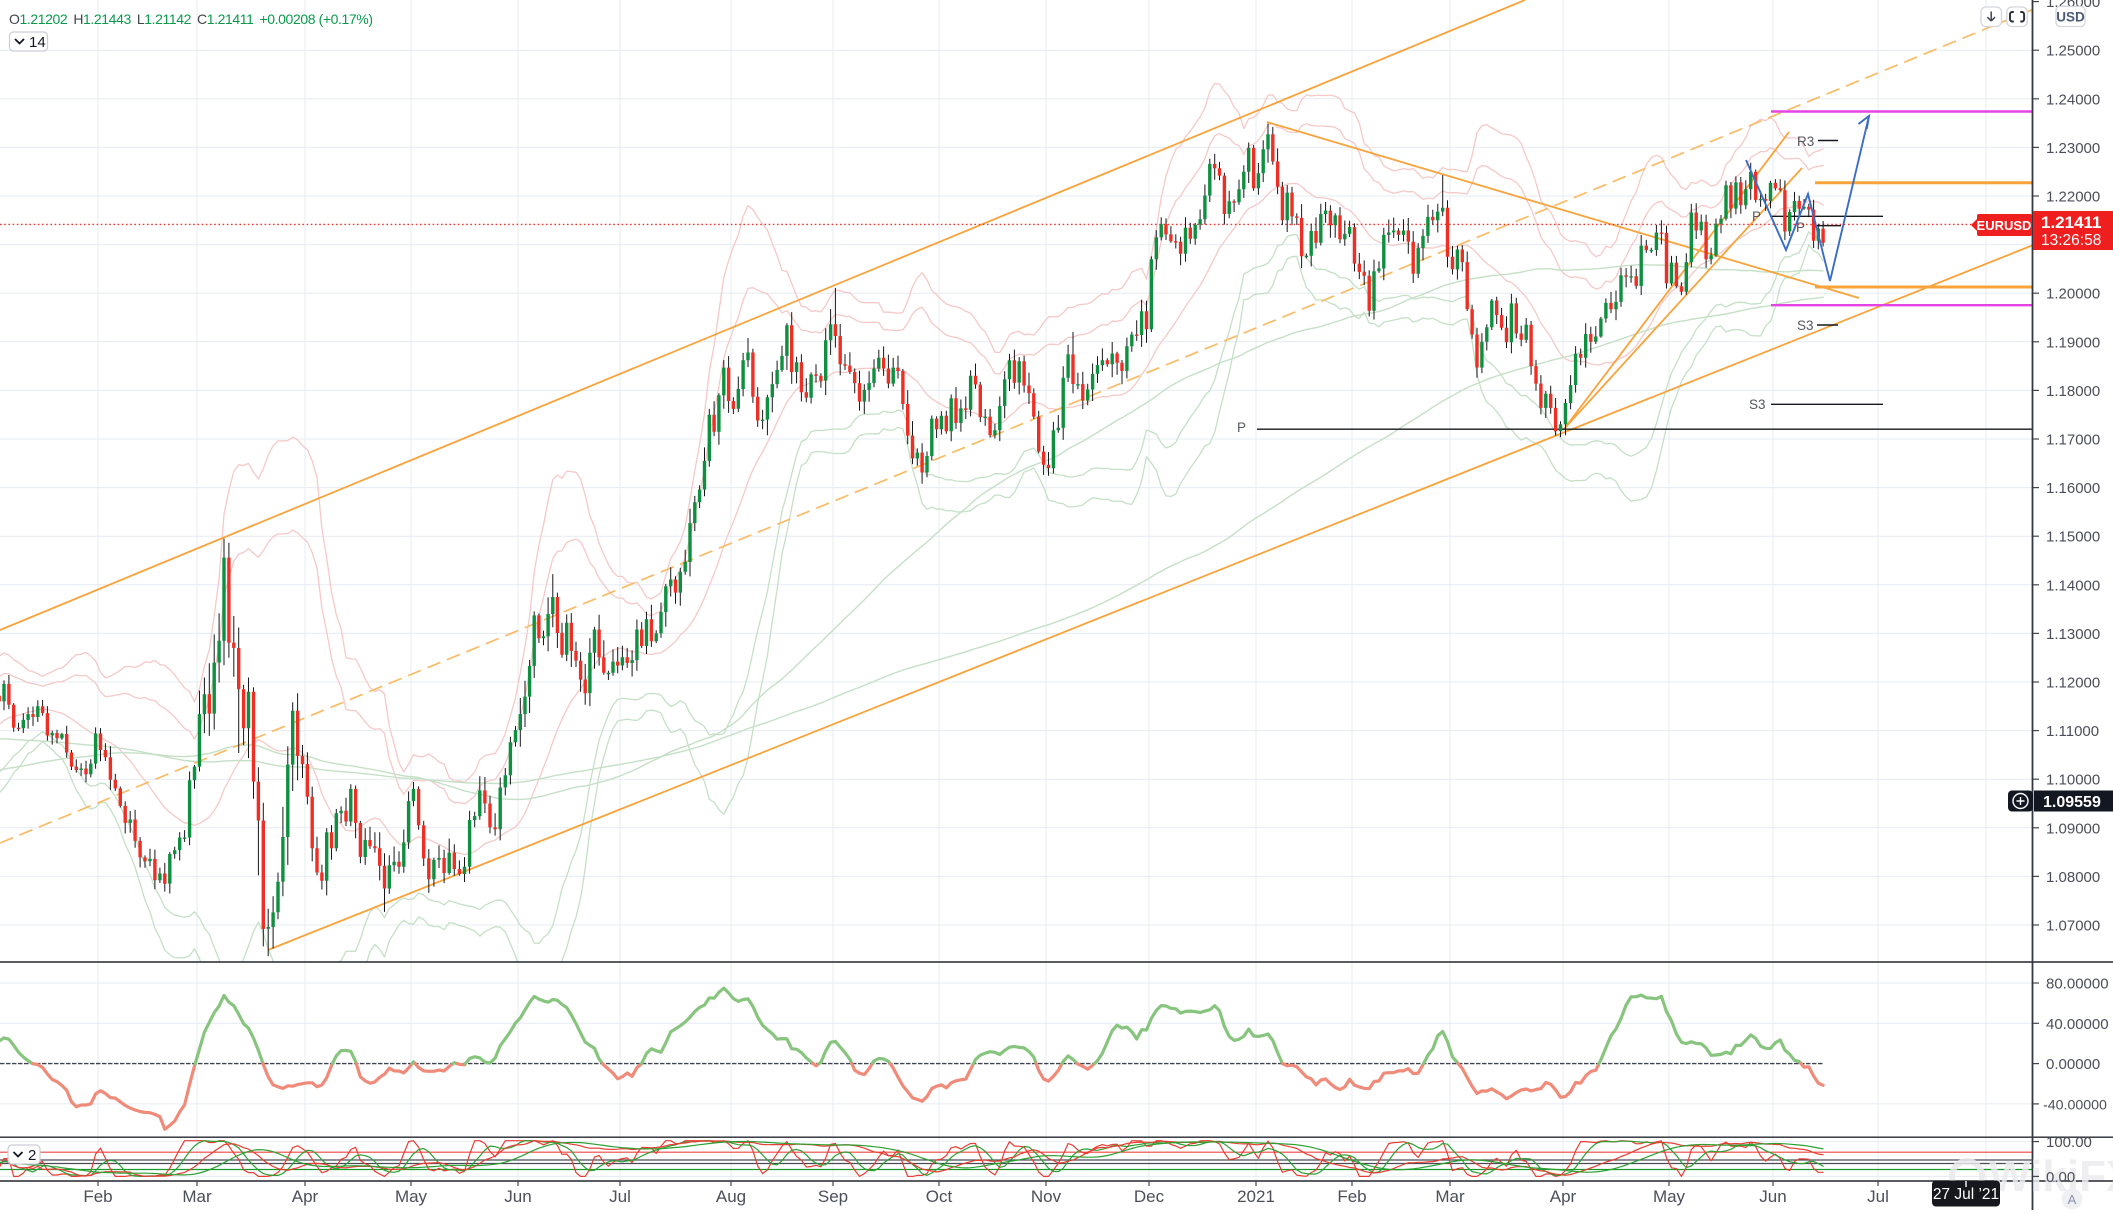 The image size is (2113, 1215). What do you see at coordinates (1149, 1196) in the screenshot?
I see `svg-text: Dec` at bounding box center [1149, 1196].